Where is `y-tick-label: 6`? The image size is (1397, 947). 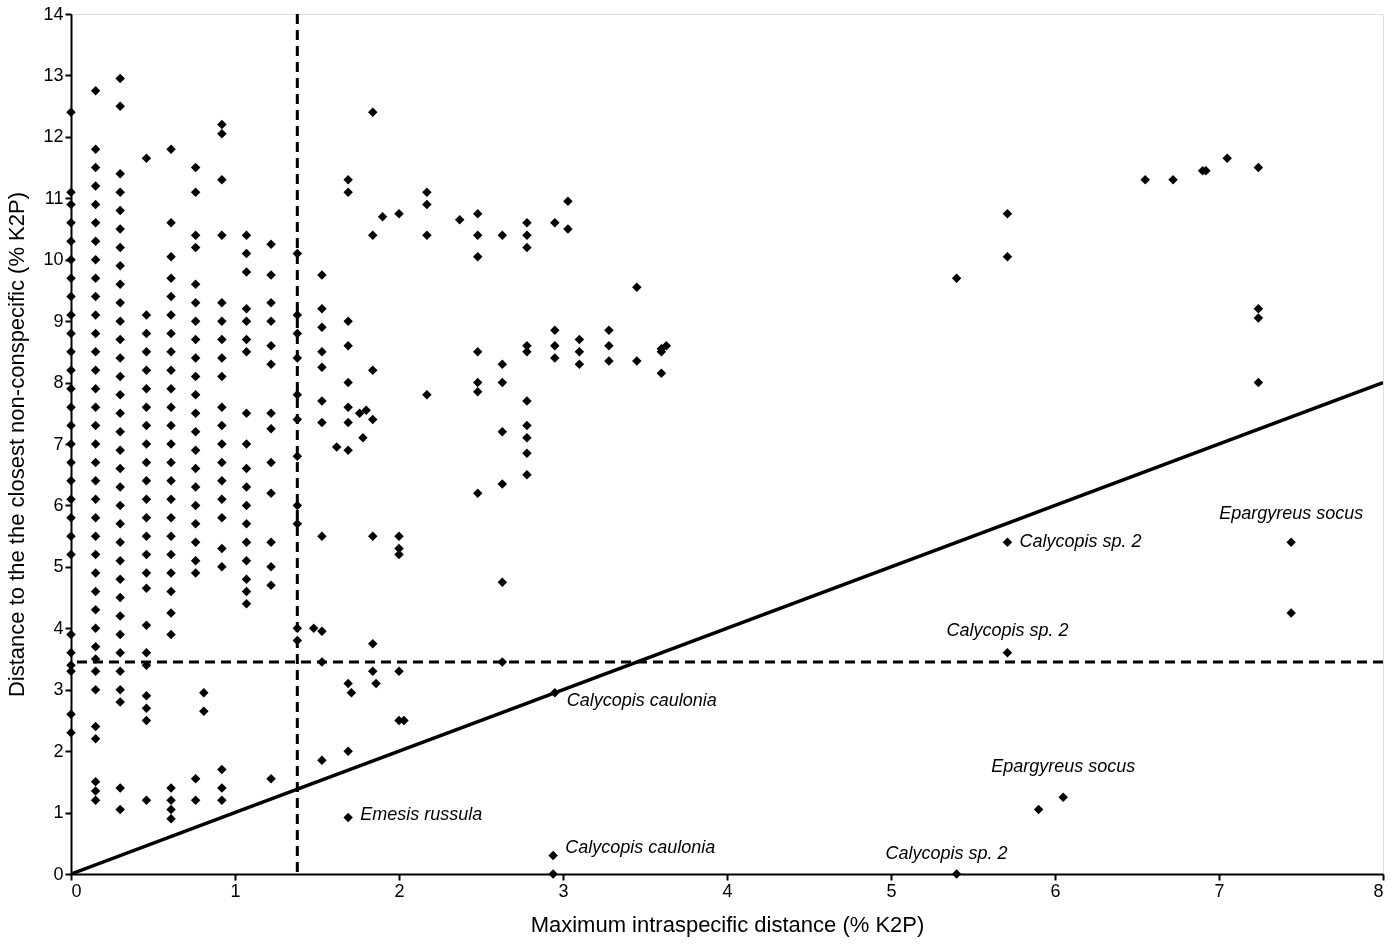
y-tick-label: 6 is located at coordinates (58, 504).